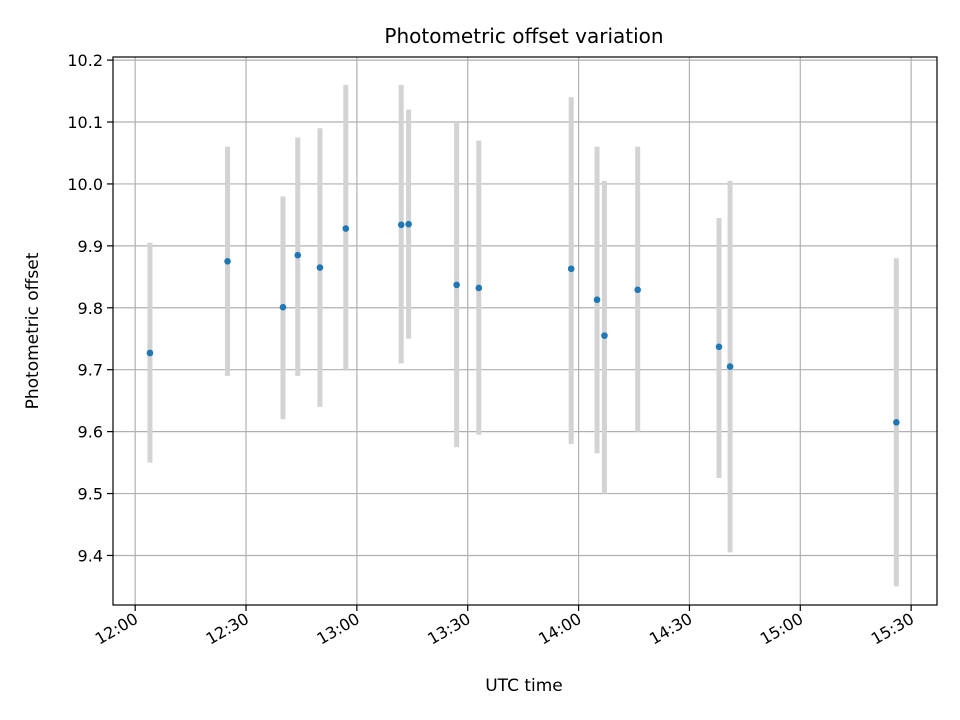 The width and height of the screenshot is (960, 720). I want to click on y-tick-label: 9.5, so click(90, 494).